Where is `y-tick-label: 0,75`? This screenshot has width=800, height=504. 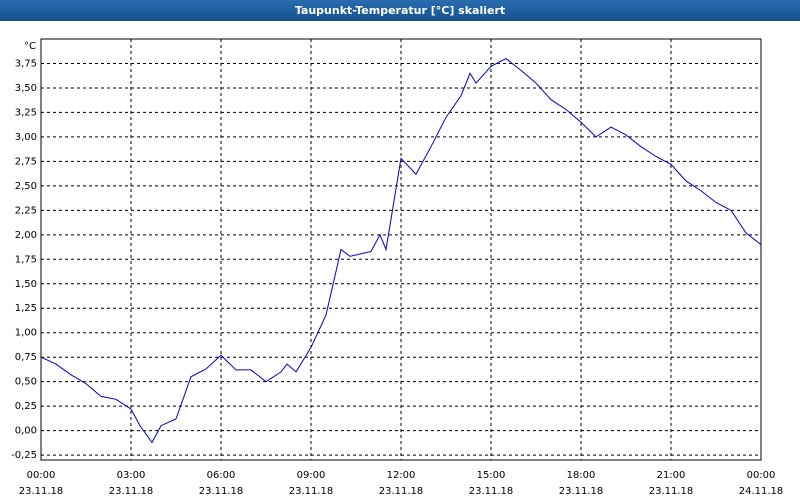 y-tick-label: 0,75 is located at coordinates (26, 357).